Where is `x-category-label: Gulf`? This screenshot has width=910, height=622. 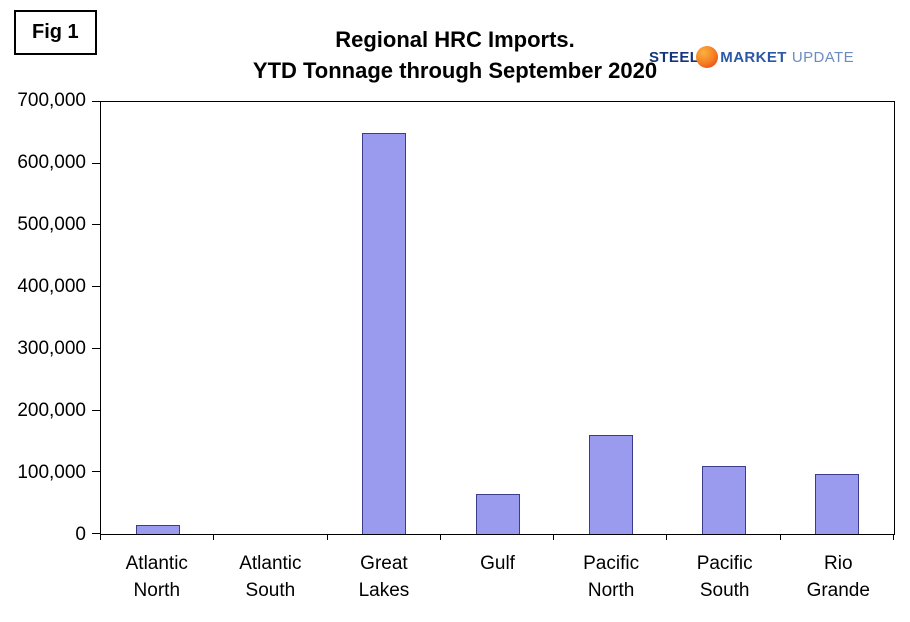
x-category-label: Gulf is located at coordinates (497, 563).